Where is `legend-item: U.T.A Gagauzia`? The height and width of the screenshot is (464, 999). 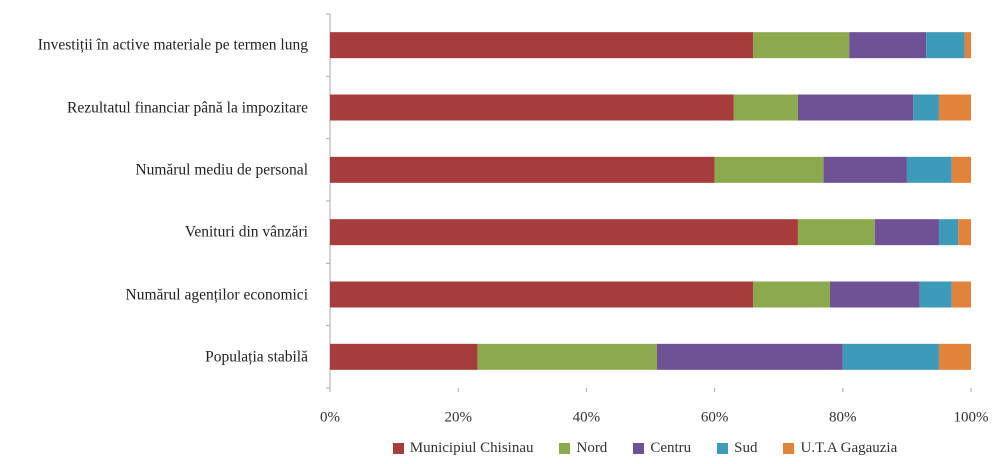
legend-item: U.T.A Gagauzia is located at coordinates (840, 448).